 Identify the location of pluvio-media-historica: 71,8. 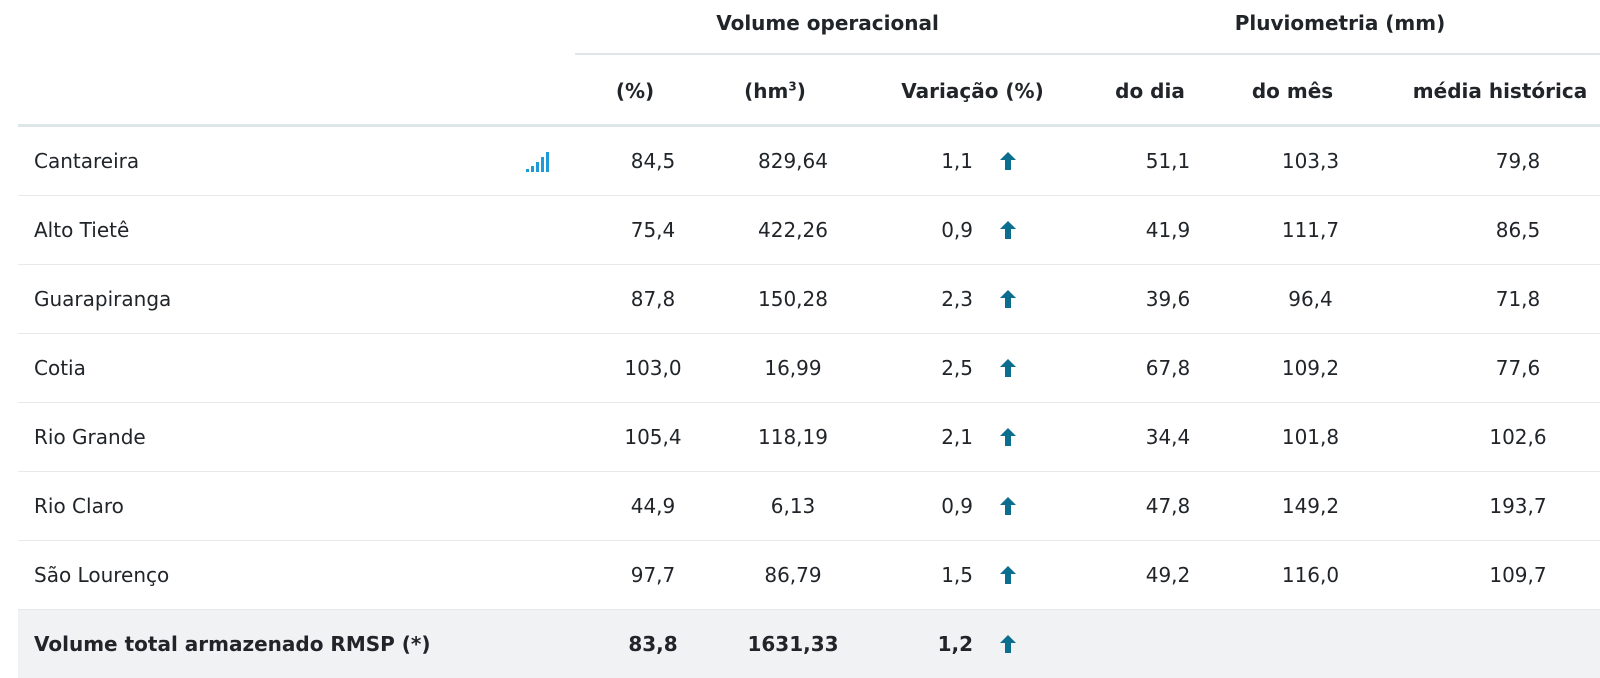
(1518, 299).